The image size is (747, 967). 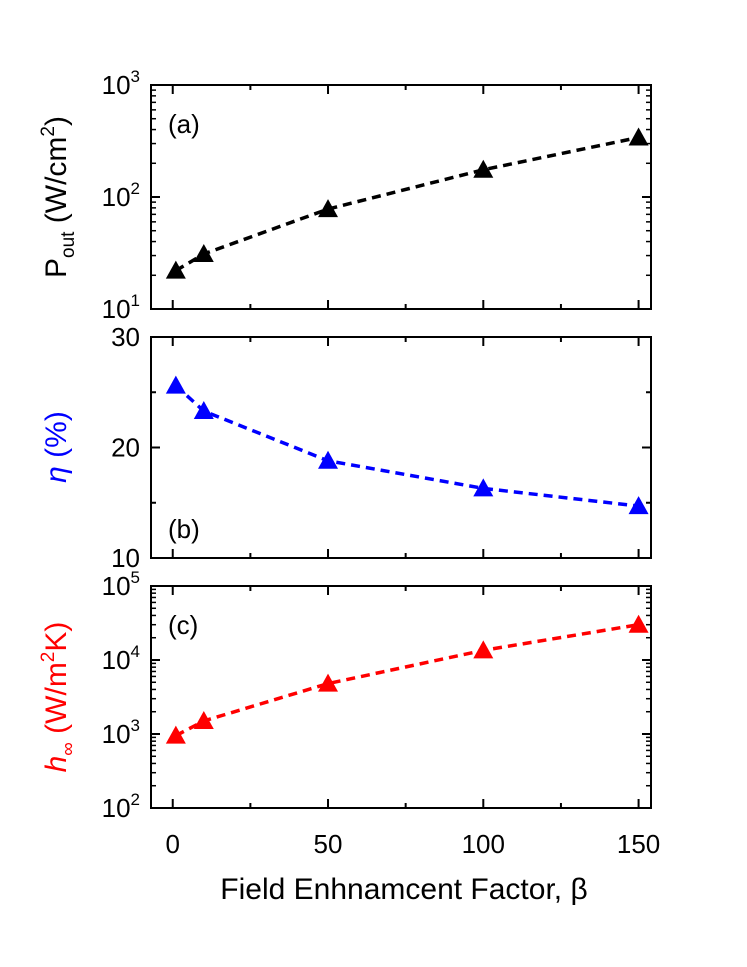 What do you see at coordinates (125, 558) in the screenshot?
I see `y-tick-label: 10` at bounding box center [125, 558].